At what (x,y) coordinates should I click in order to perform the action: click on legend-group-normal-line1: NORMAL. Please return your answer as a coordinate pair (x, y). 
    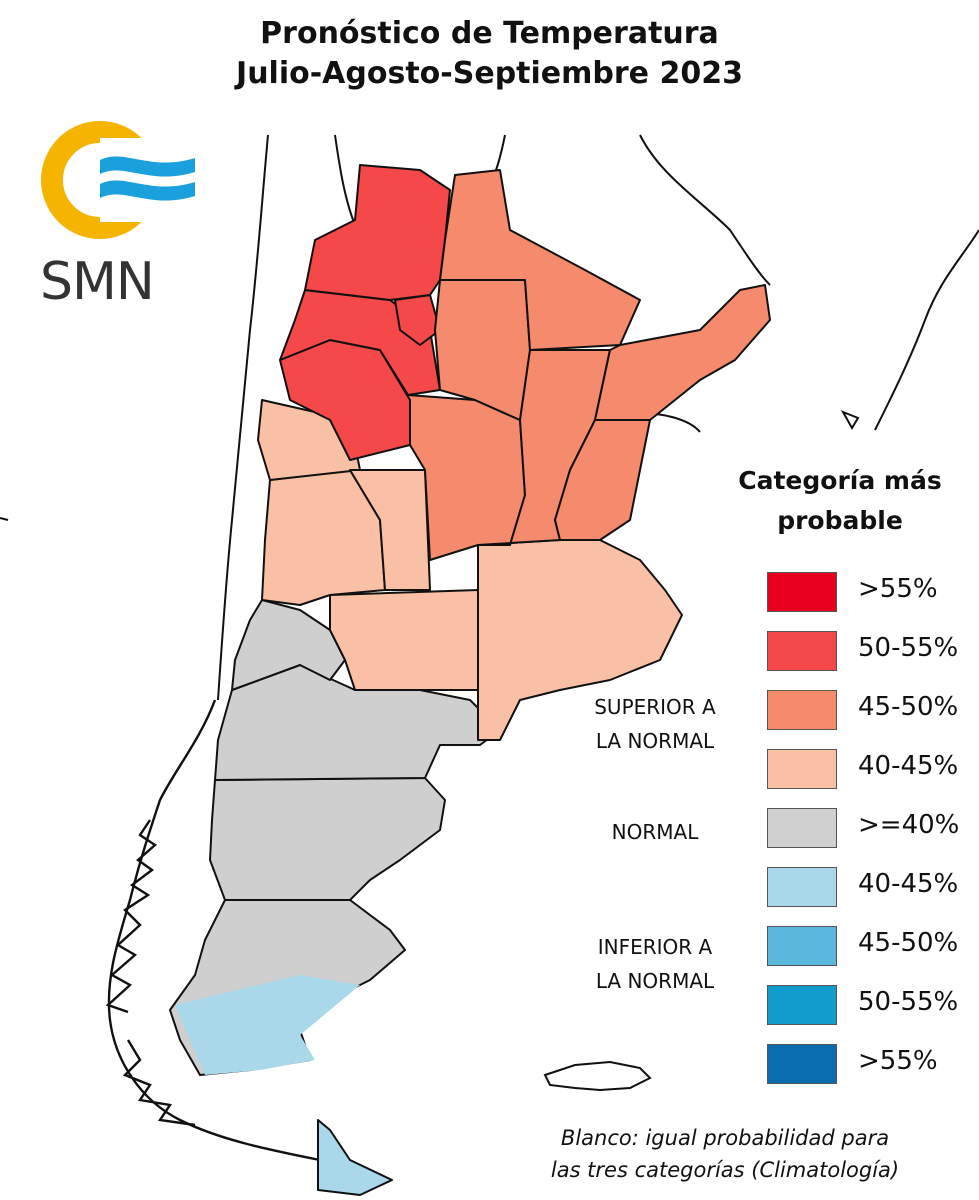
    Looking at the image, I should click on (655, 832).